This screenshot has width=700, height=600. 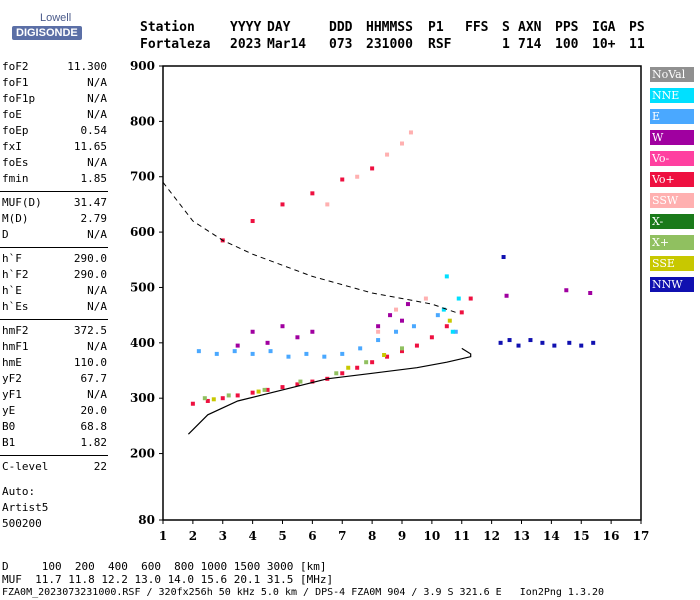 What do you see at coordinates (672, 95) in the screenshot?
I see `legend-item: NNE` at bounding box center [672, 95].